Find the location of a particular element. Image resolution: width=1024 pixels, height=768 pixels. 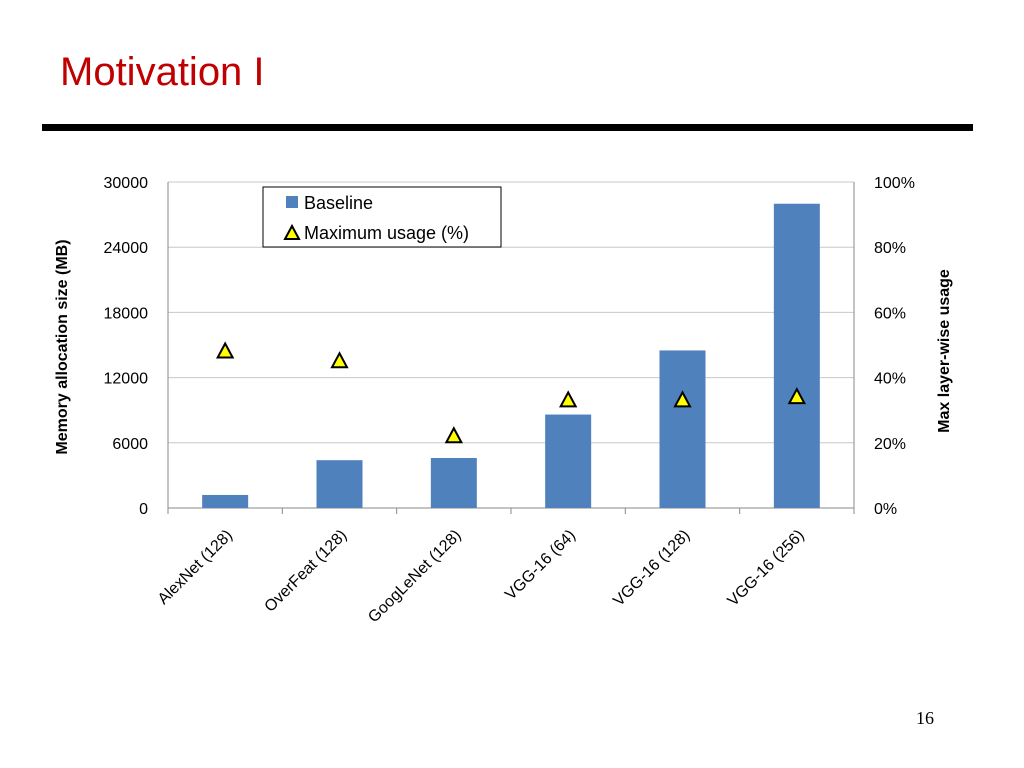

right-tick-label: 80% is located at coordinates (890, 248).